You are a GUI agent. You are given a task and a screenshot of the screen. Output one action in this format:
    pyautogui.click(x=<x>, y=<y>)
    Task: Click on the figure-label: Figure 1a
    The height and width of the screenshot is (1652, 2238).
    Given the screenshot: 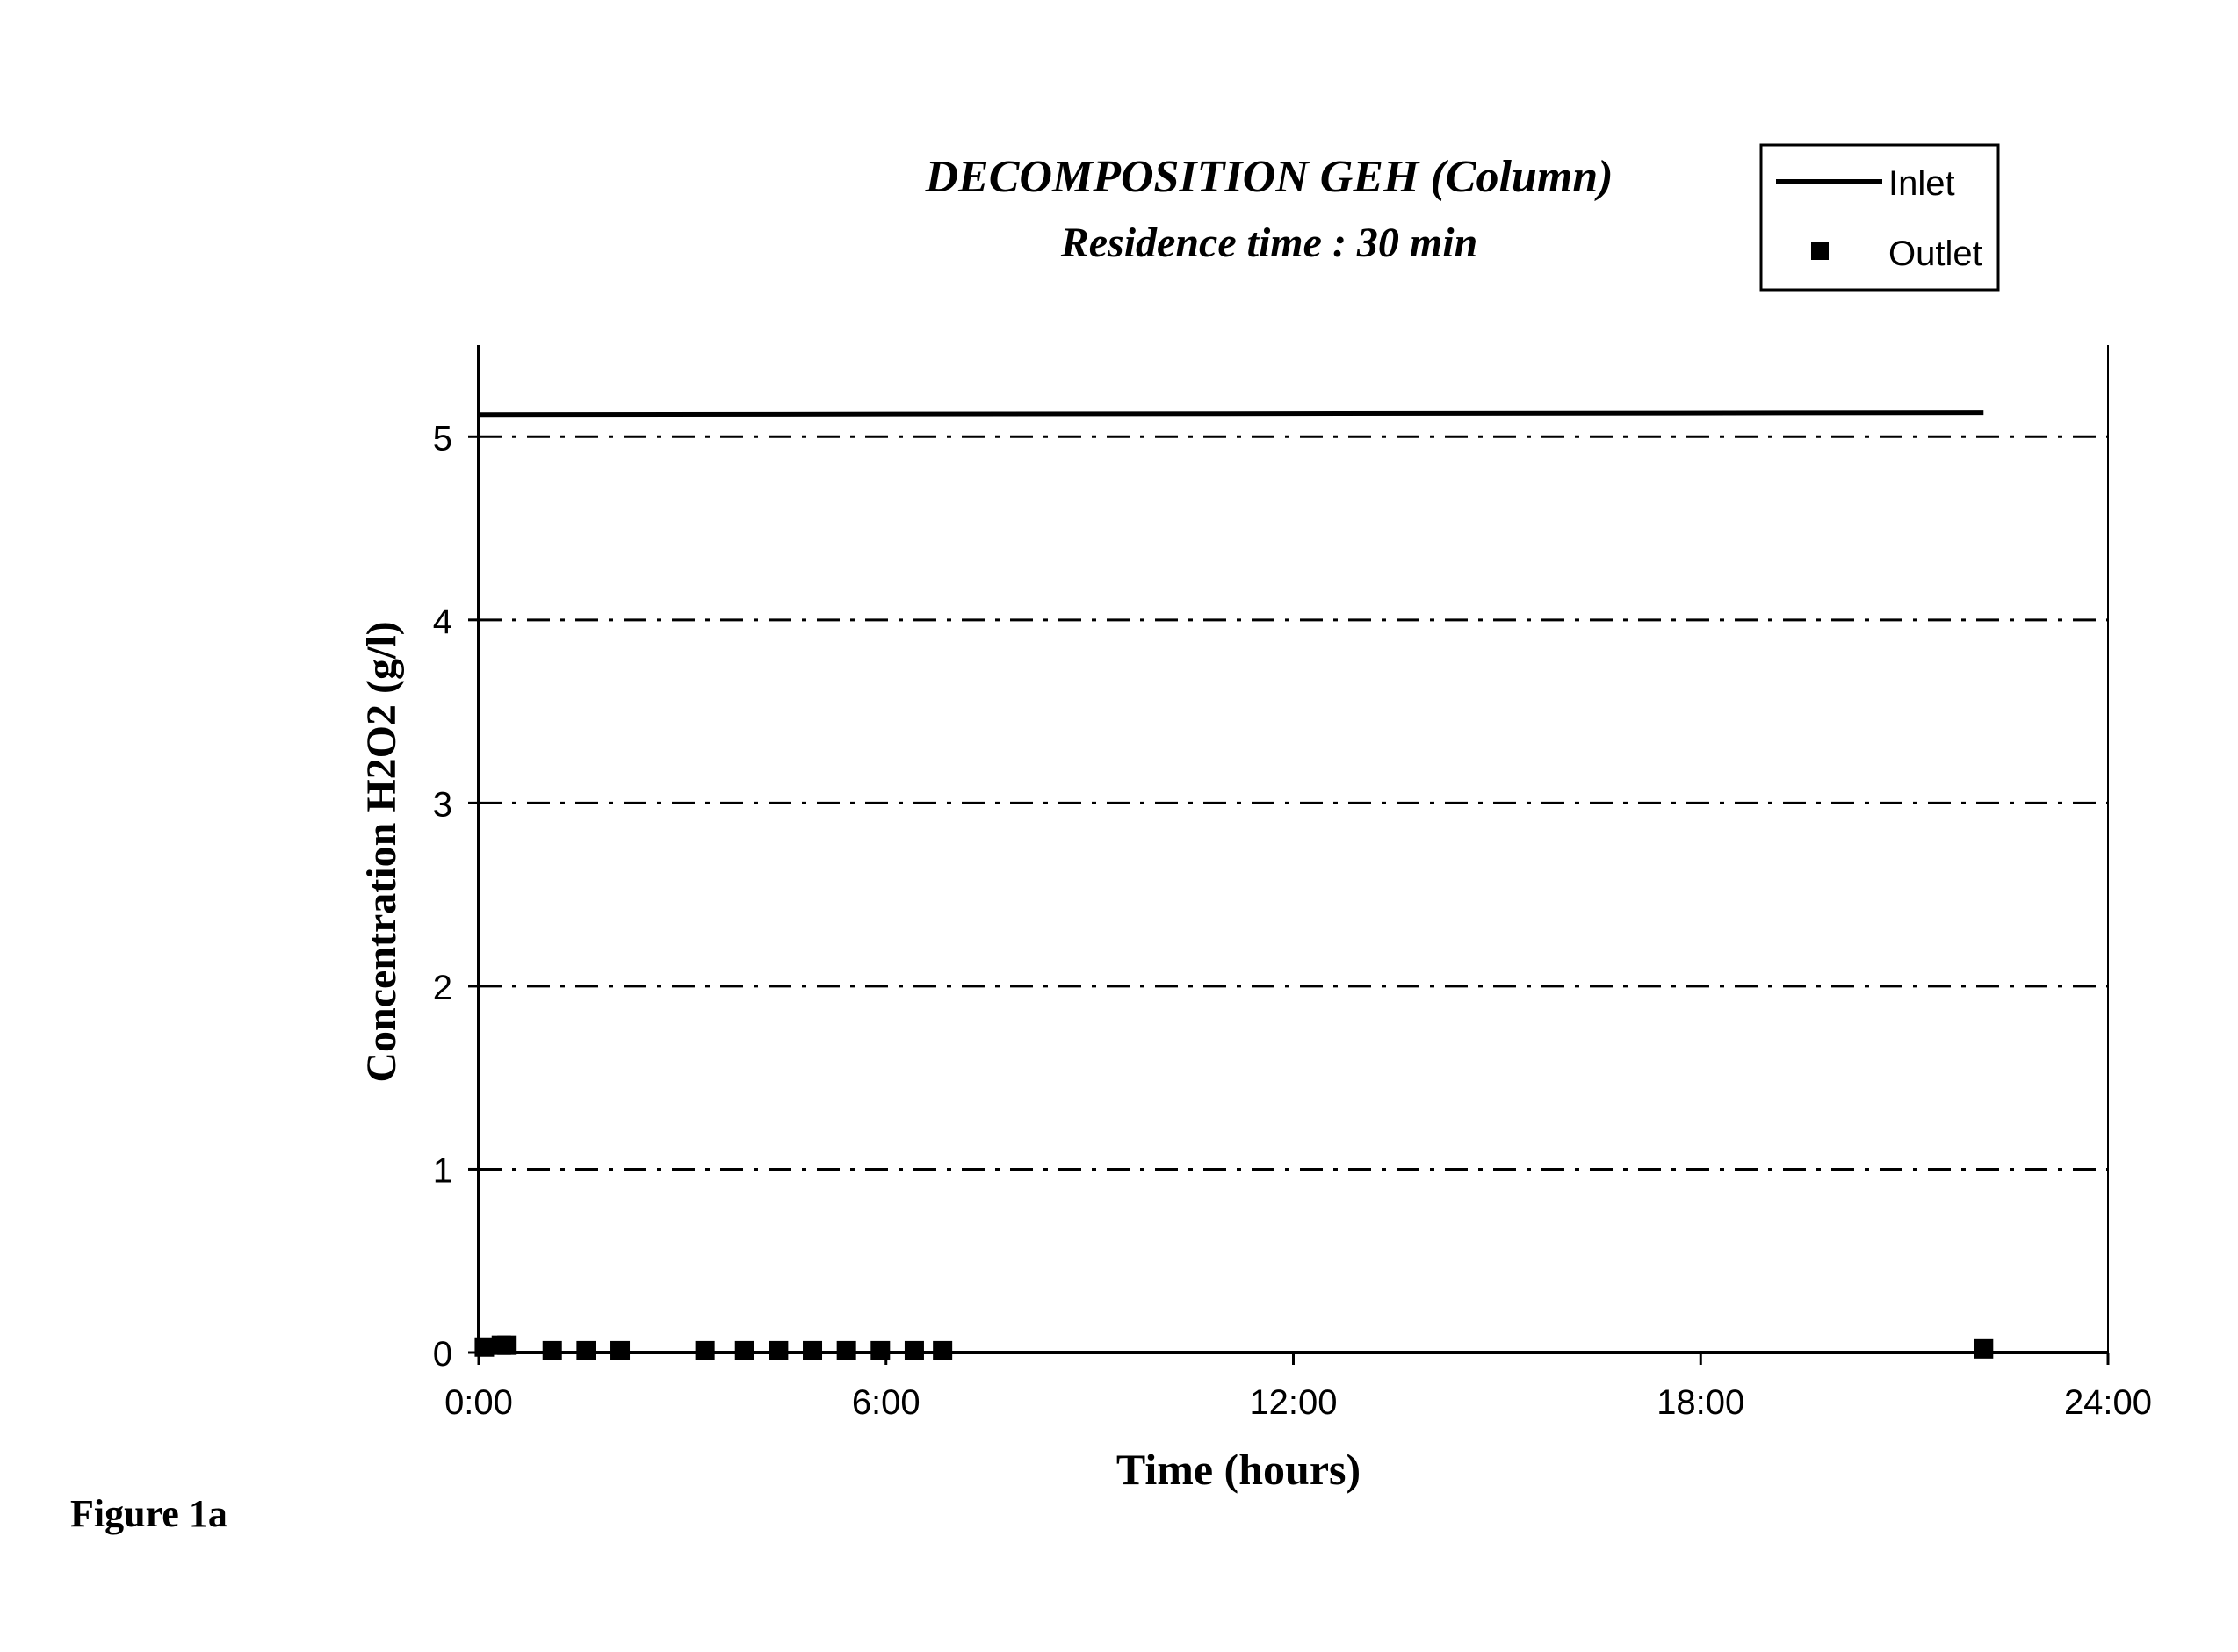 What is the action you would take?
    pyautogui.click(x=148, y=1513)
    